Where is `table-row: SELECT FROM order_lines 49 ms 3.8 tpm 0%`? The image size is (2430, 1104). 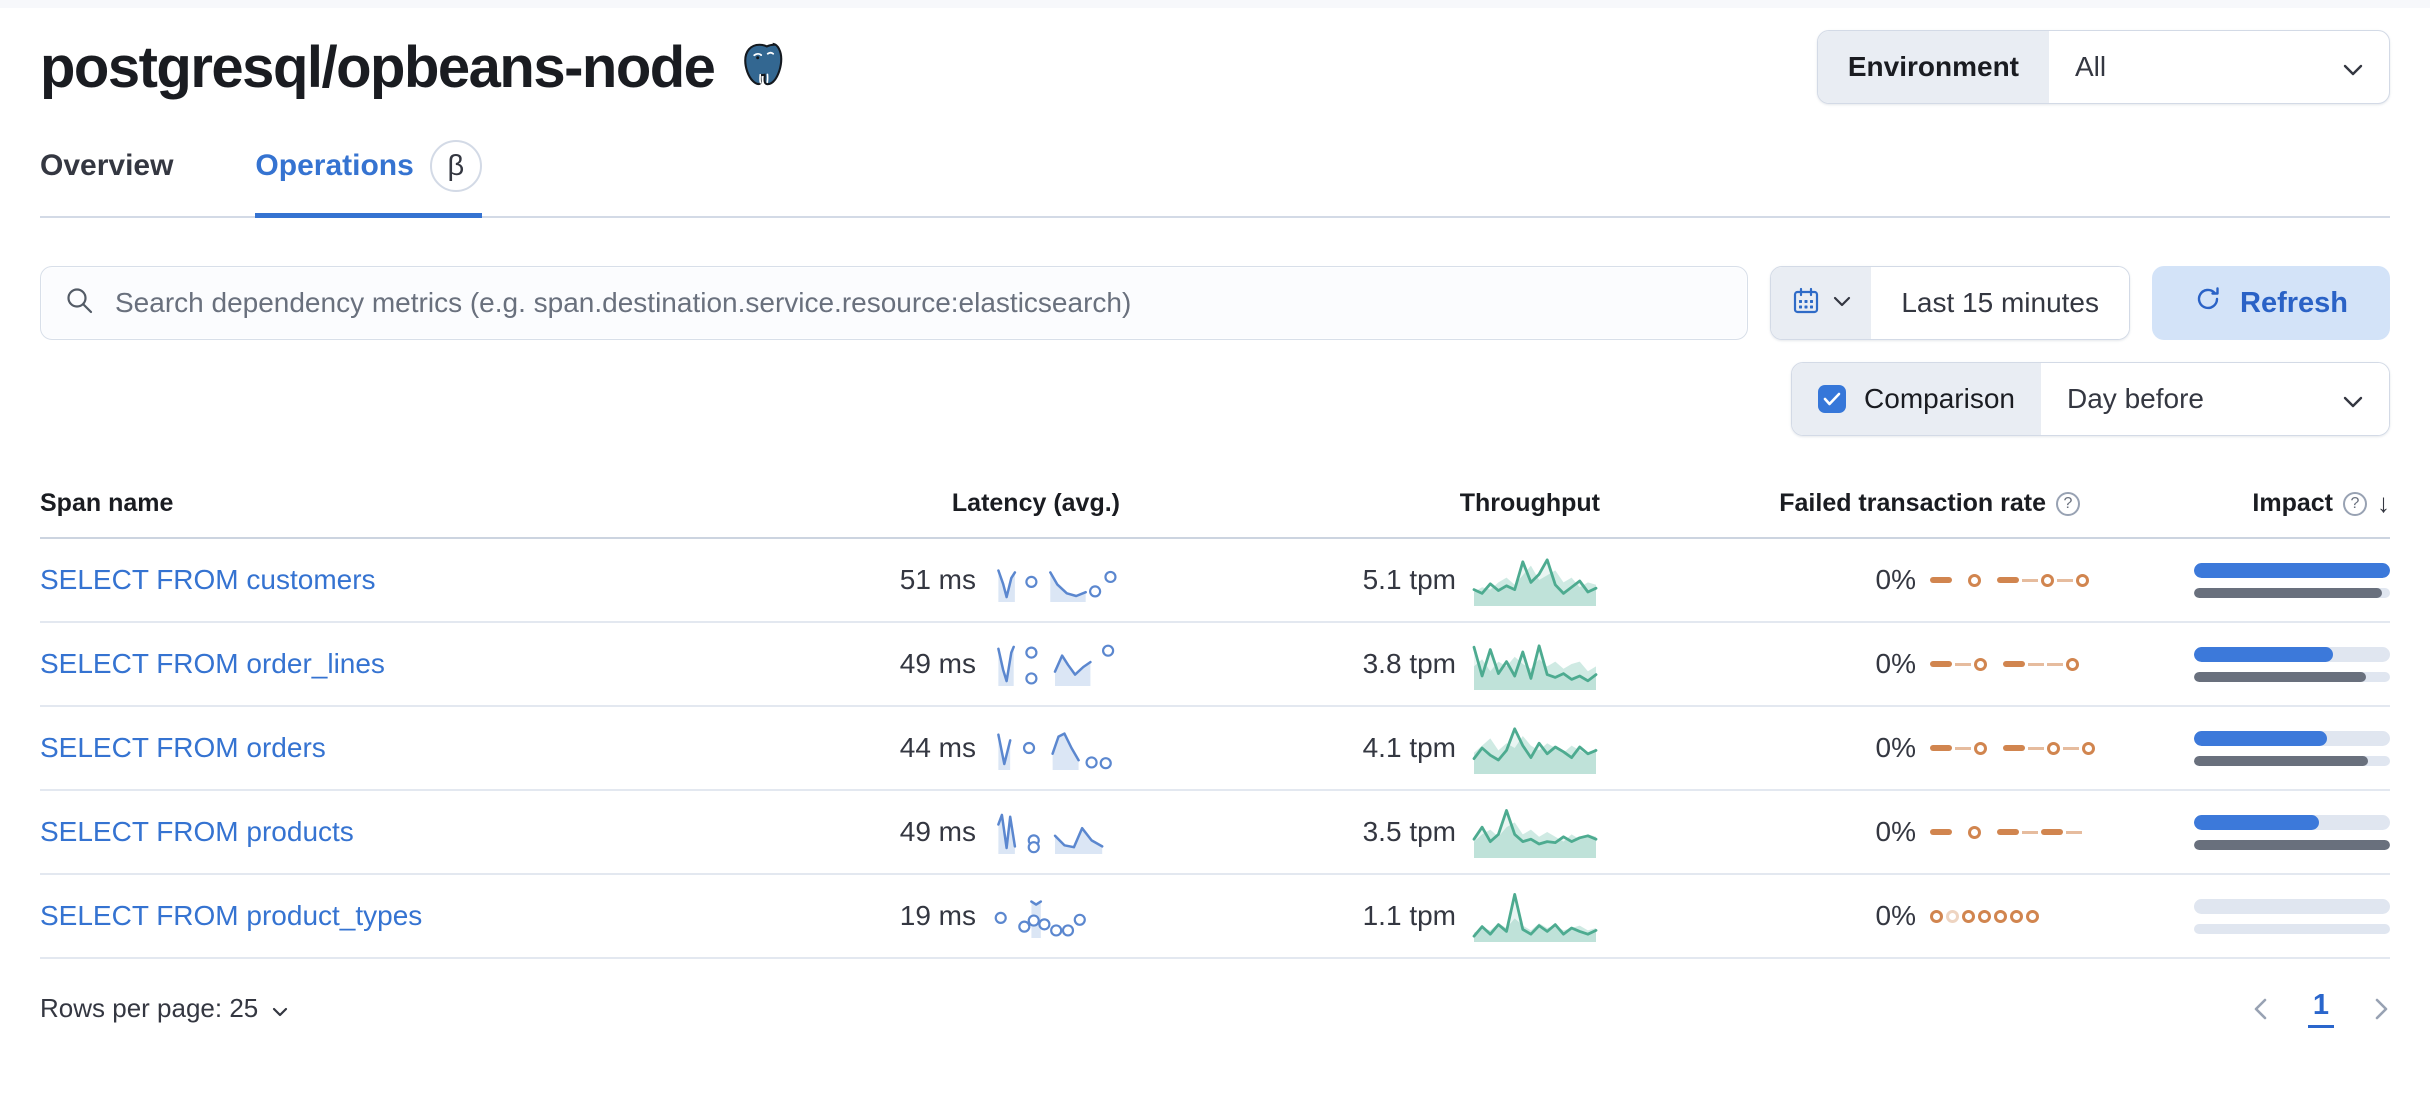 table-row: SELECT FROM order_lines 49 ms 3.8 tpm 0% is located at coordinates (1215, 665).